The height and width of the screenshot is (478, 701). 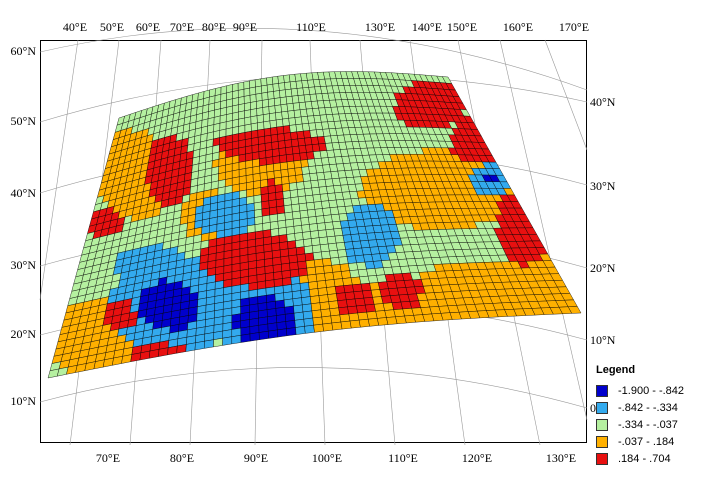 What do you see at coordinates (245, 27) in the screenshot?
I see `top-longitude-label: 90°E` at bounding box center [245, 27].